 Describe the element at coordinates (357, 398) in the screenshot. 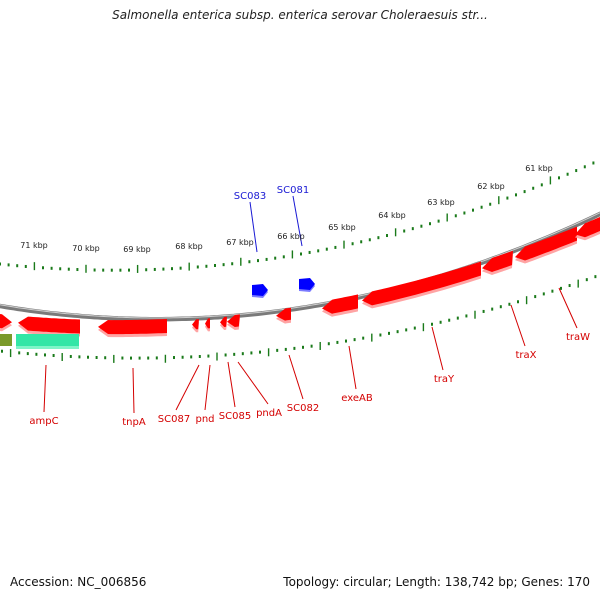

I see `gene-label: exeAB` at that location.